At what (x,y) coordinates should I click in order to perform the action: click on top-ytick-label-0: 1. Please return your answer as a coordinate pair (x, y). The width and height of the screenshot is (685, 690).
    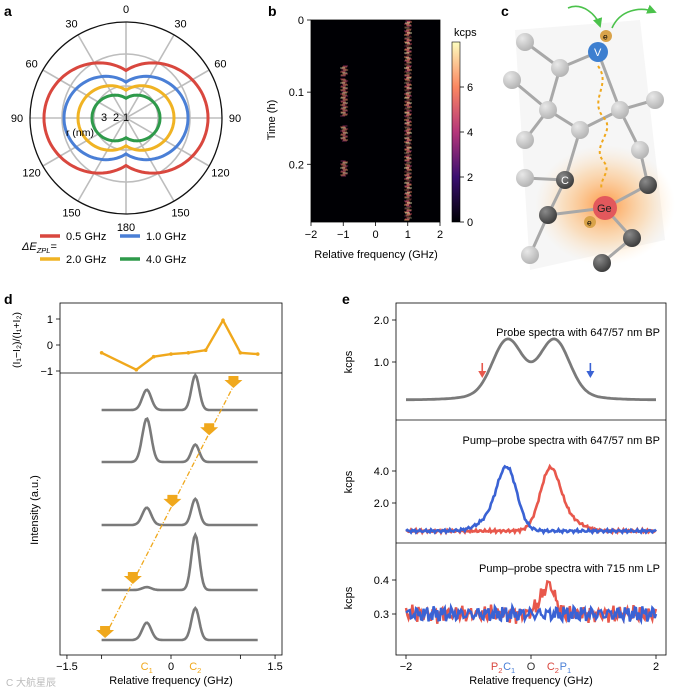
    Looking at the image, I should click on (50, 320).